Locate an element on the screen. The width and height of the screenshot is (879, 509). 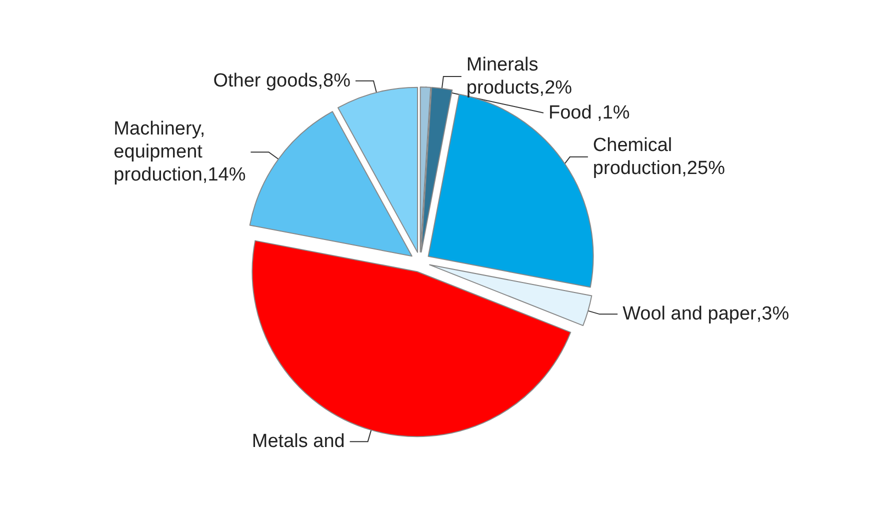
data-label: ,1% is located at coordinates (613, 113).